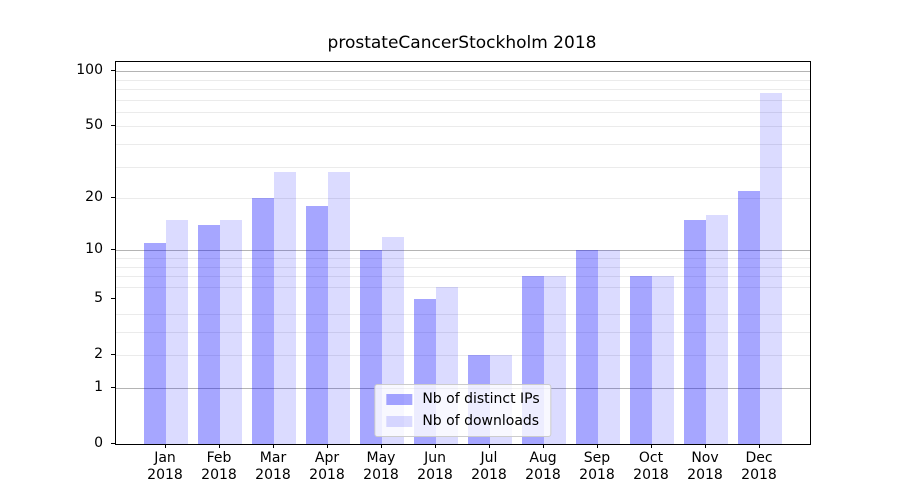 The image size is (900, 500). What do you see at coordinates (219, 466) in the screenshot?
I see `x-tick-label: Feb 2018` at bounding box center [219, 466].